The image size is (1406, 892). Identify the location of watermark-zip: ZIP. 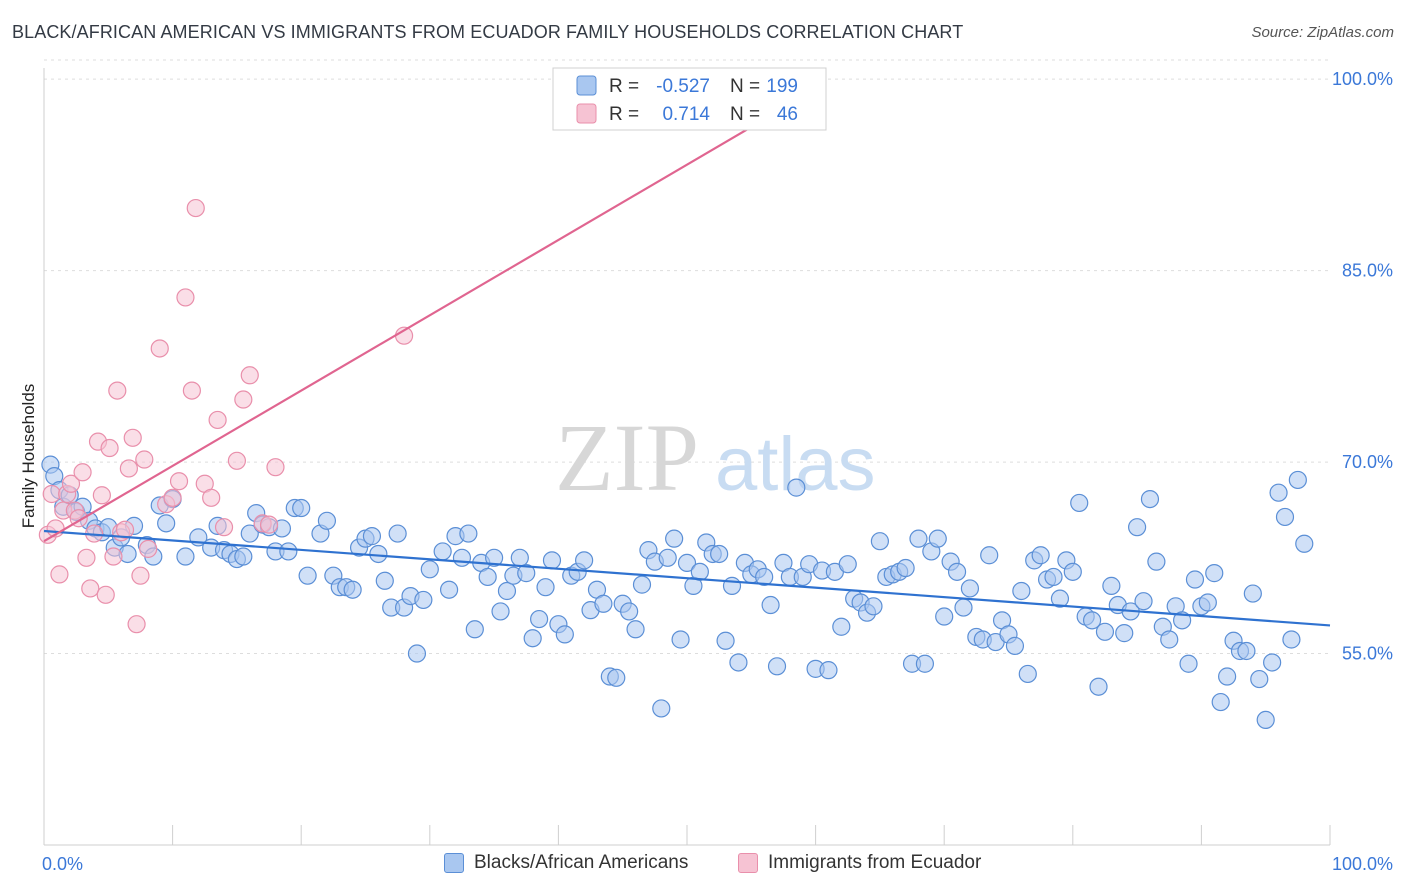
(627, 457).